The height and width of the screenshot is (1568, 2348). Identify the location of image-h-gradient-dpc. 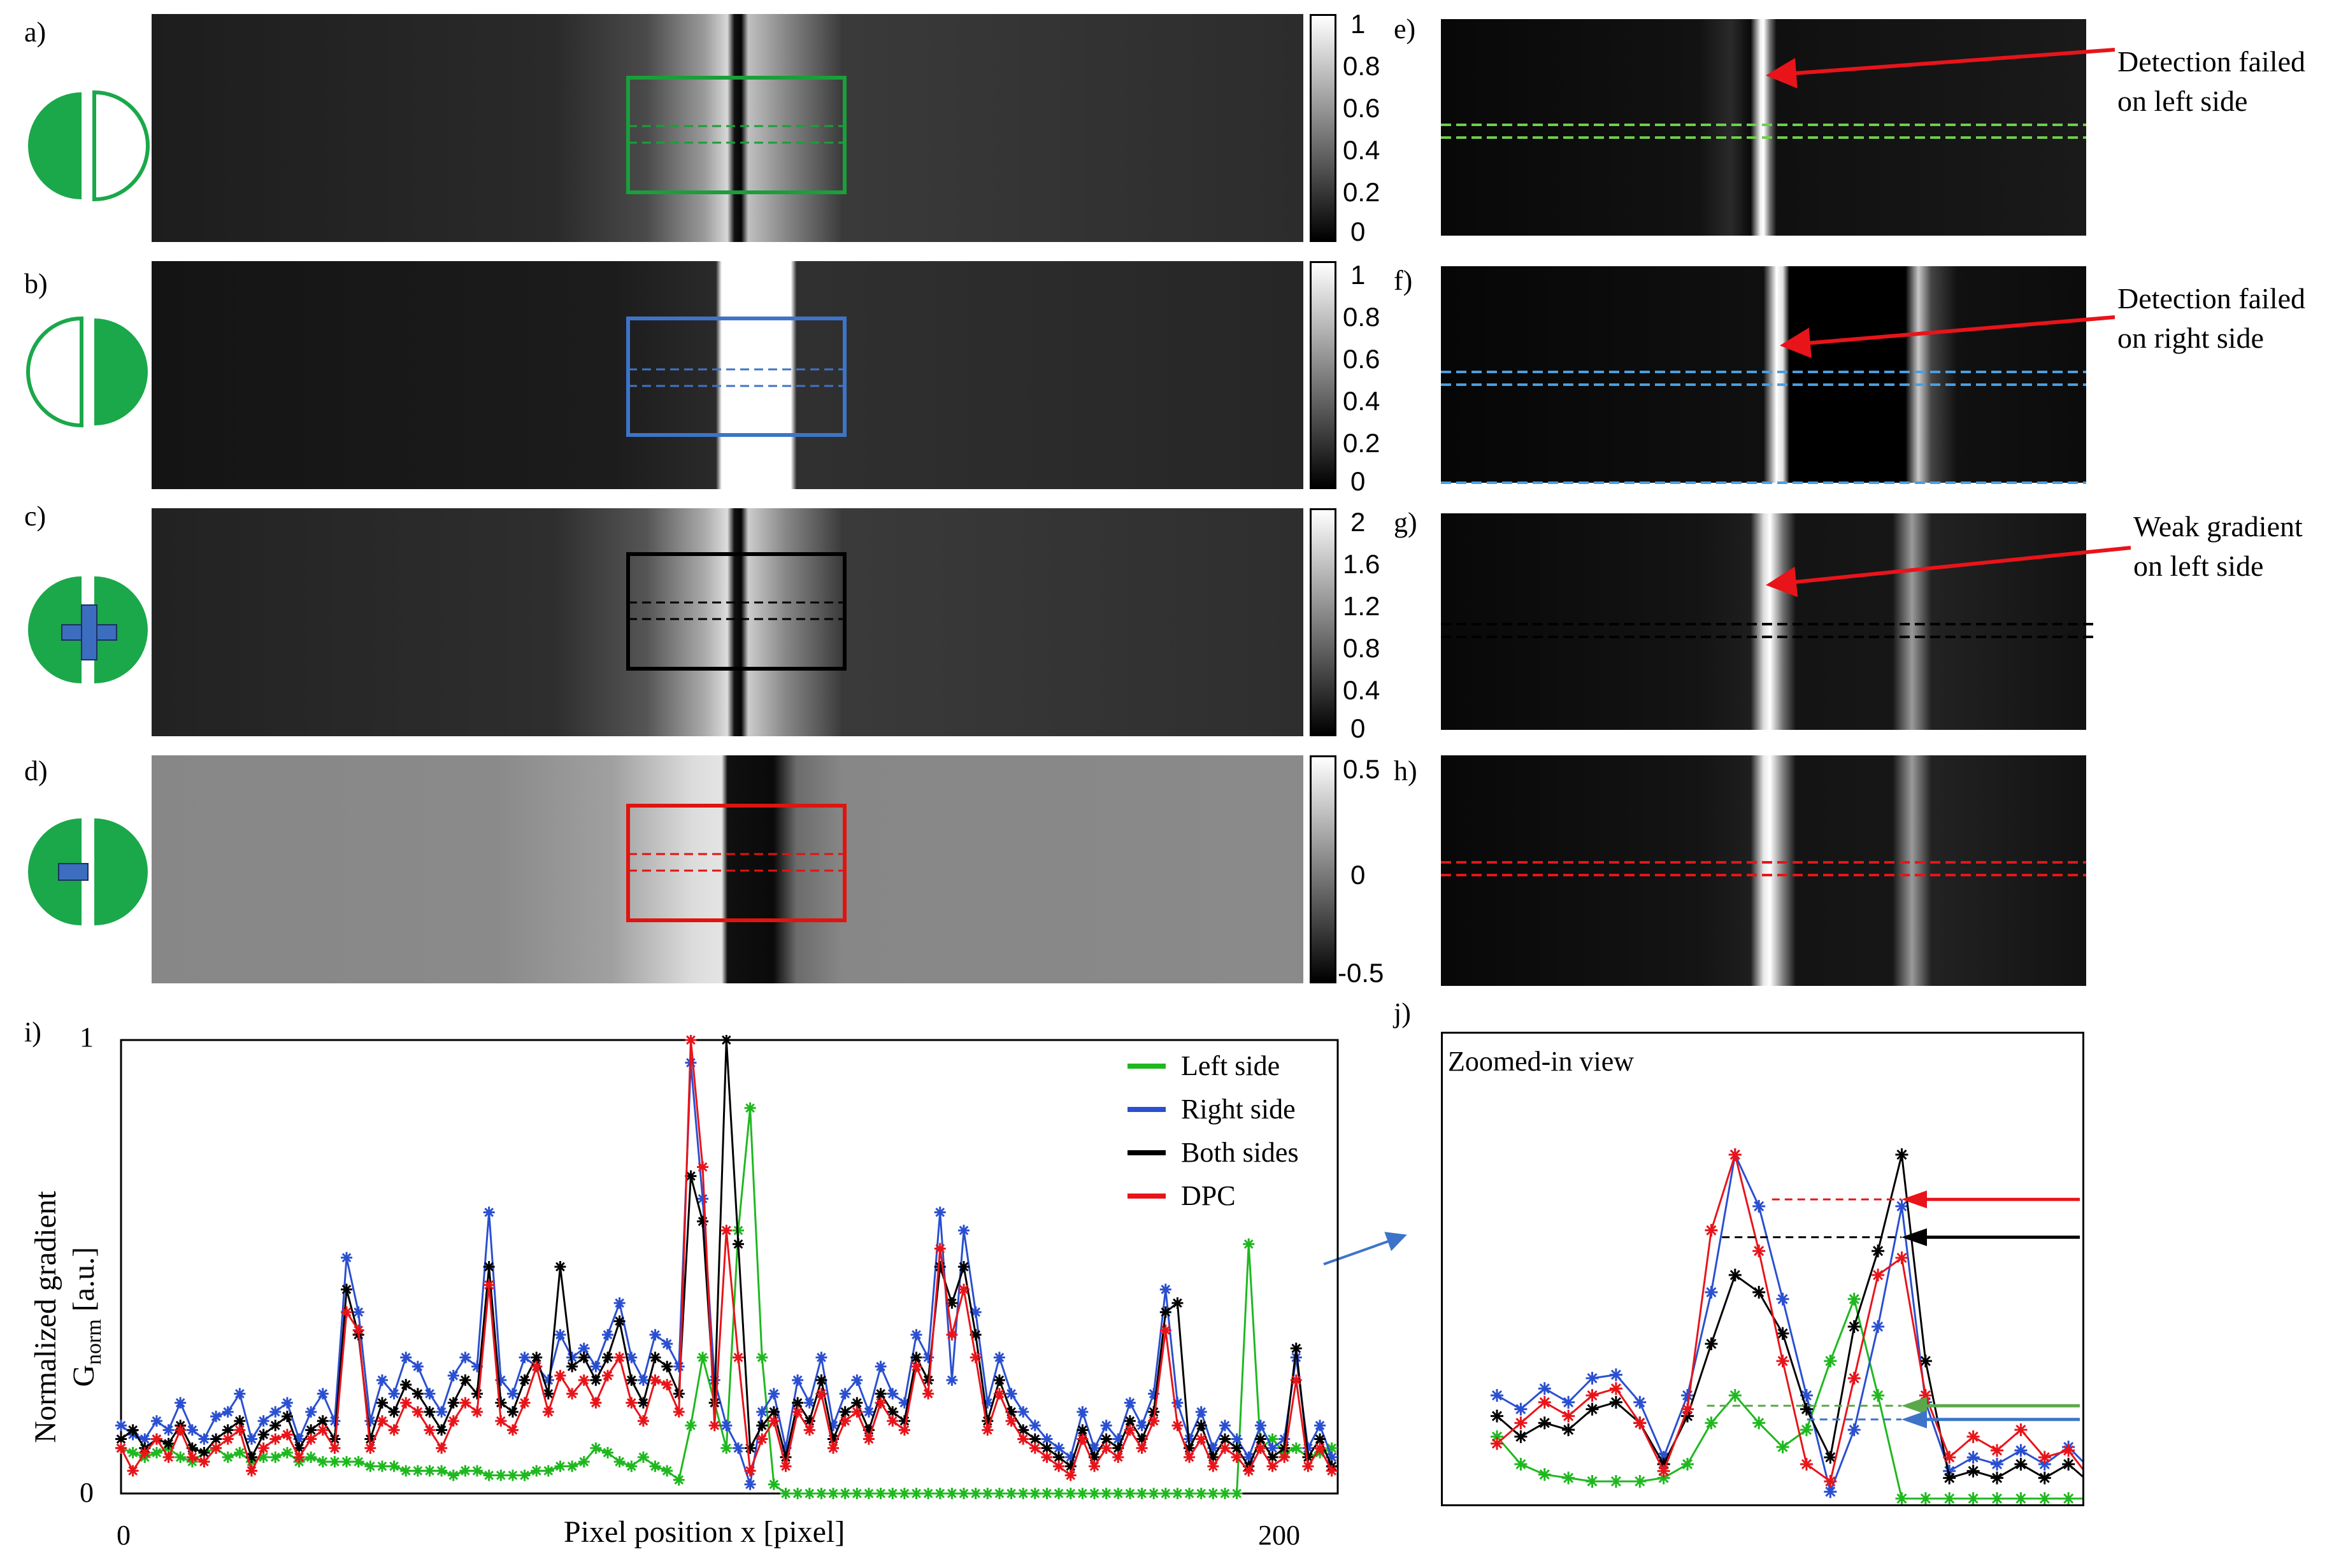
(1764, 870).